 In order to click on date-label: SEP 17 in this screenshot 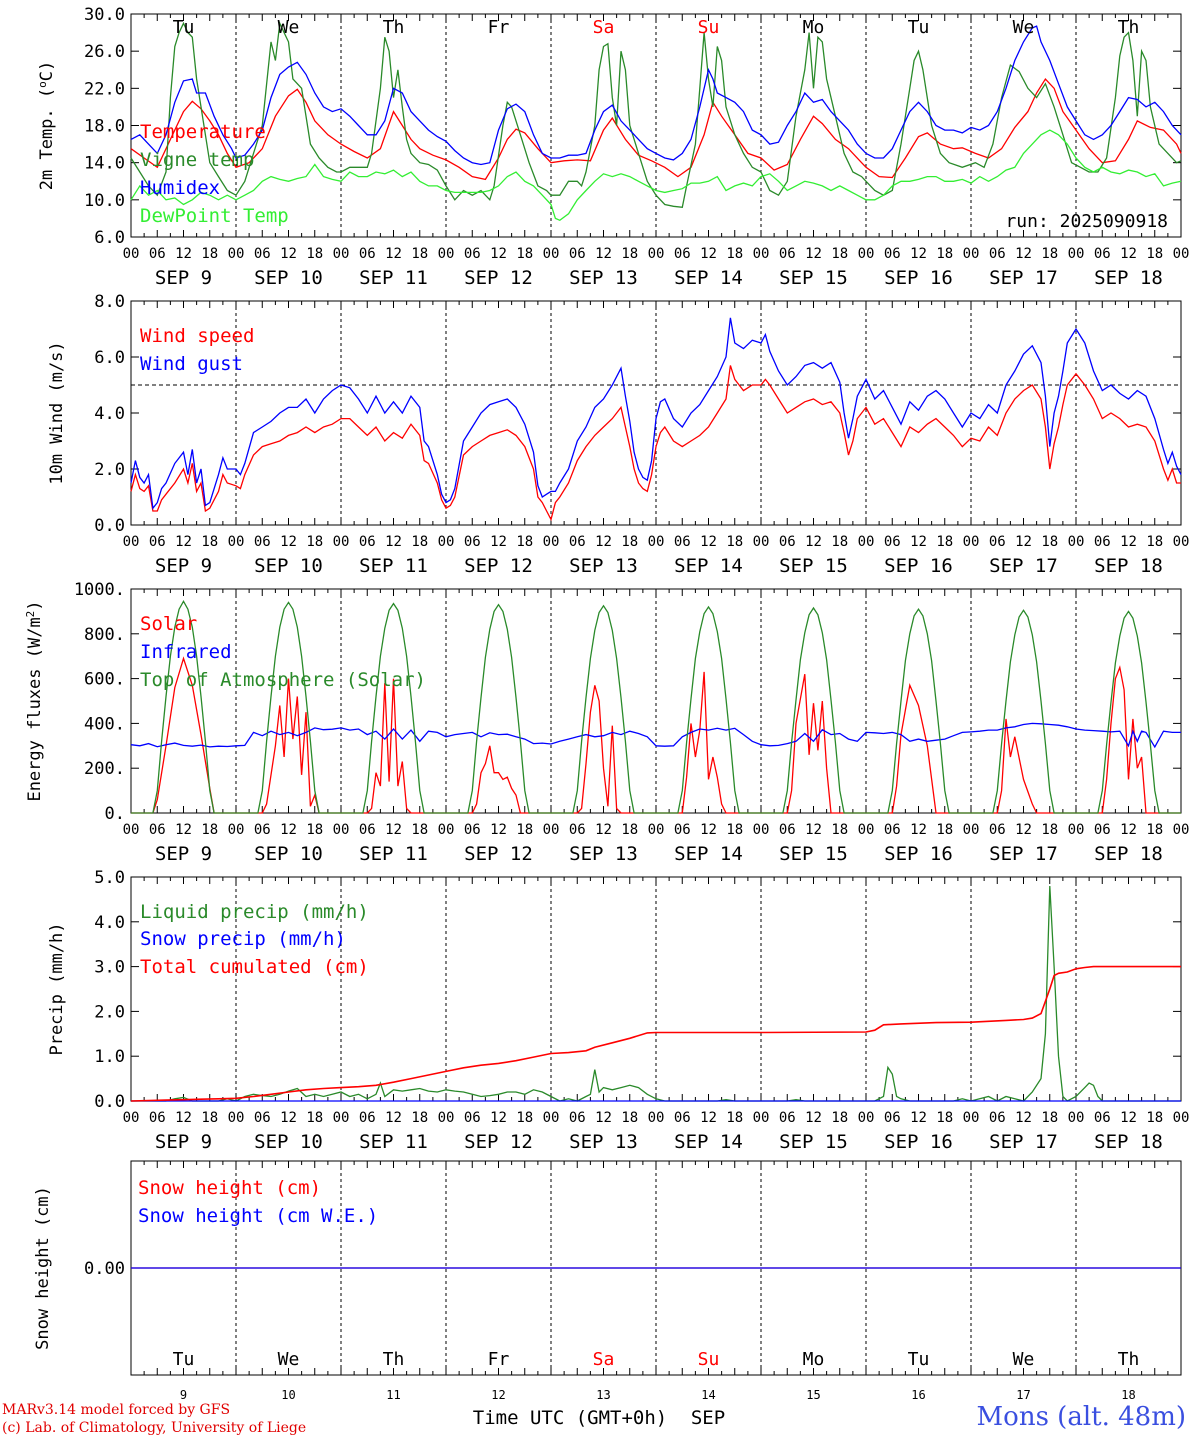, I will do `click(1023, 566)`.